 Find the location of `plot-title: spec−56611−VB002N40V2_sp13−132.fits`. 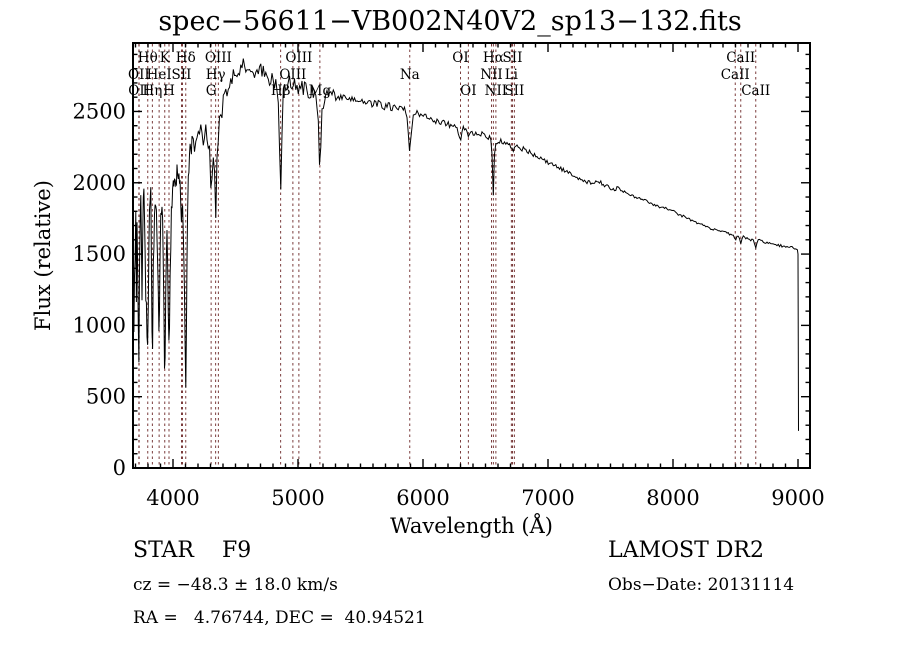

plot-title: spec−56611−VB002N40V2_sp13−132.fits is located at coordinates (450, 21).